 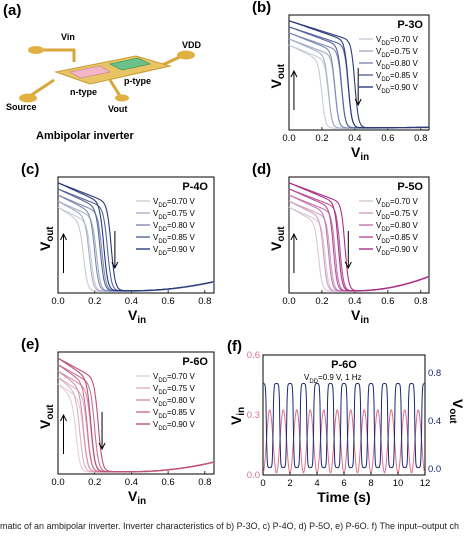 I want to click on vin-trace, so click(x=58, y=55).